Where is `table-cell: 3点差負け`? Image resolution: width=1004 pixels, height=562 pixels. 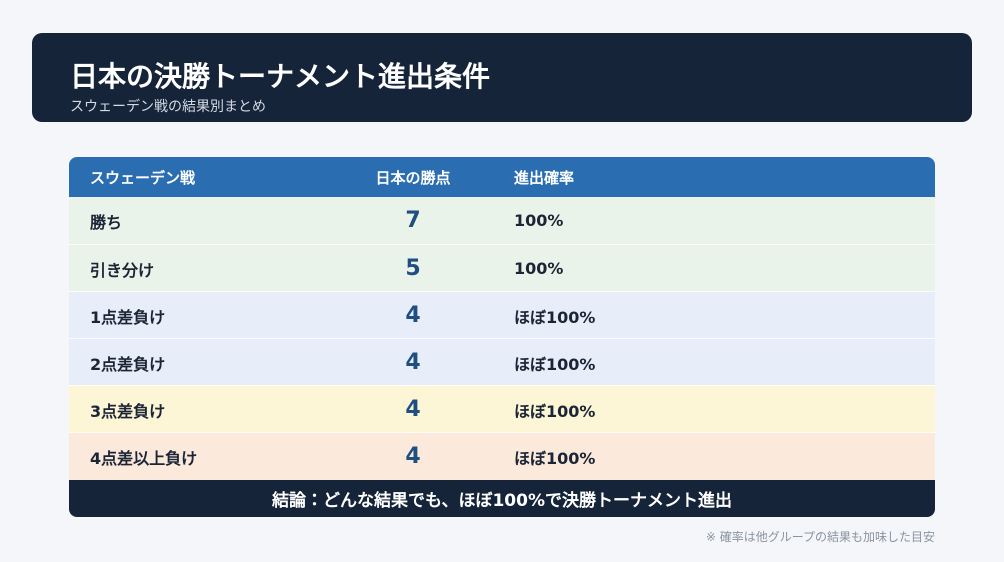 table-cell: 3点差負け is located at coordinates (128, 411).